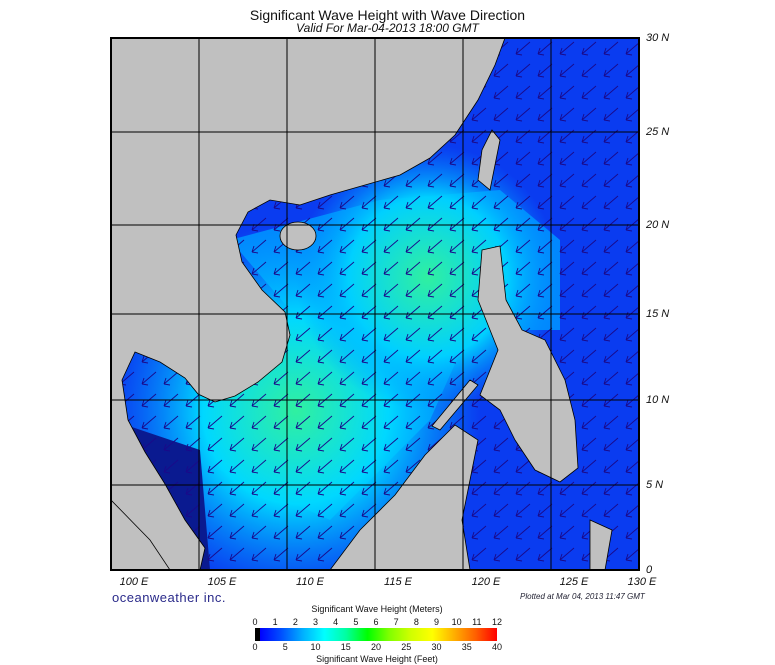 The height and width of the screenshot is (665, 775). I want to click on colorbar-meters-tick: 0, so click(255, 622).